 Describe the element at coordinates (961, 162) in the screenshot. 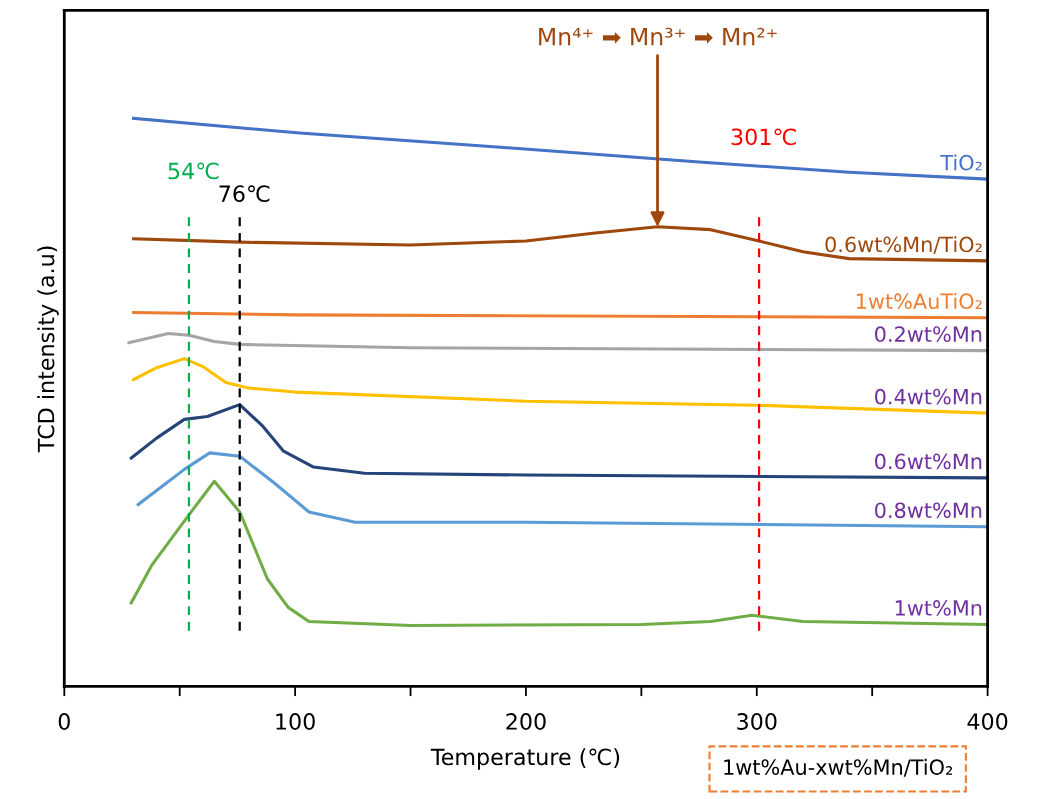

I see `series-label: TiO₂` at that location.